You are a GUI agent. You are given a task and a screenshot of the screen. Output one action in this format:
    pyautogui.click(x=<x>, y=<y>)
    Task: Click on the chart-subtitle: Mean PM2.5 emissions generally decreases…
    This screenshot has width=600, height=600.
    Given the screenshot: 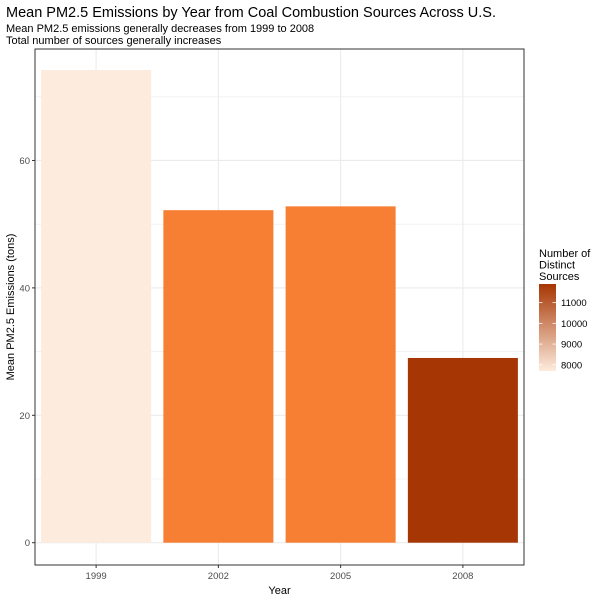 What is the action you would take?
    pyautogui.click(x=160, y=35)
    